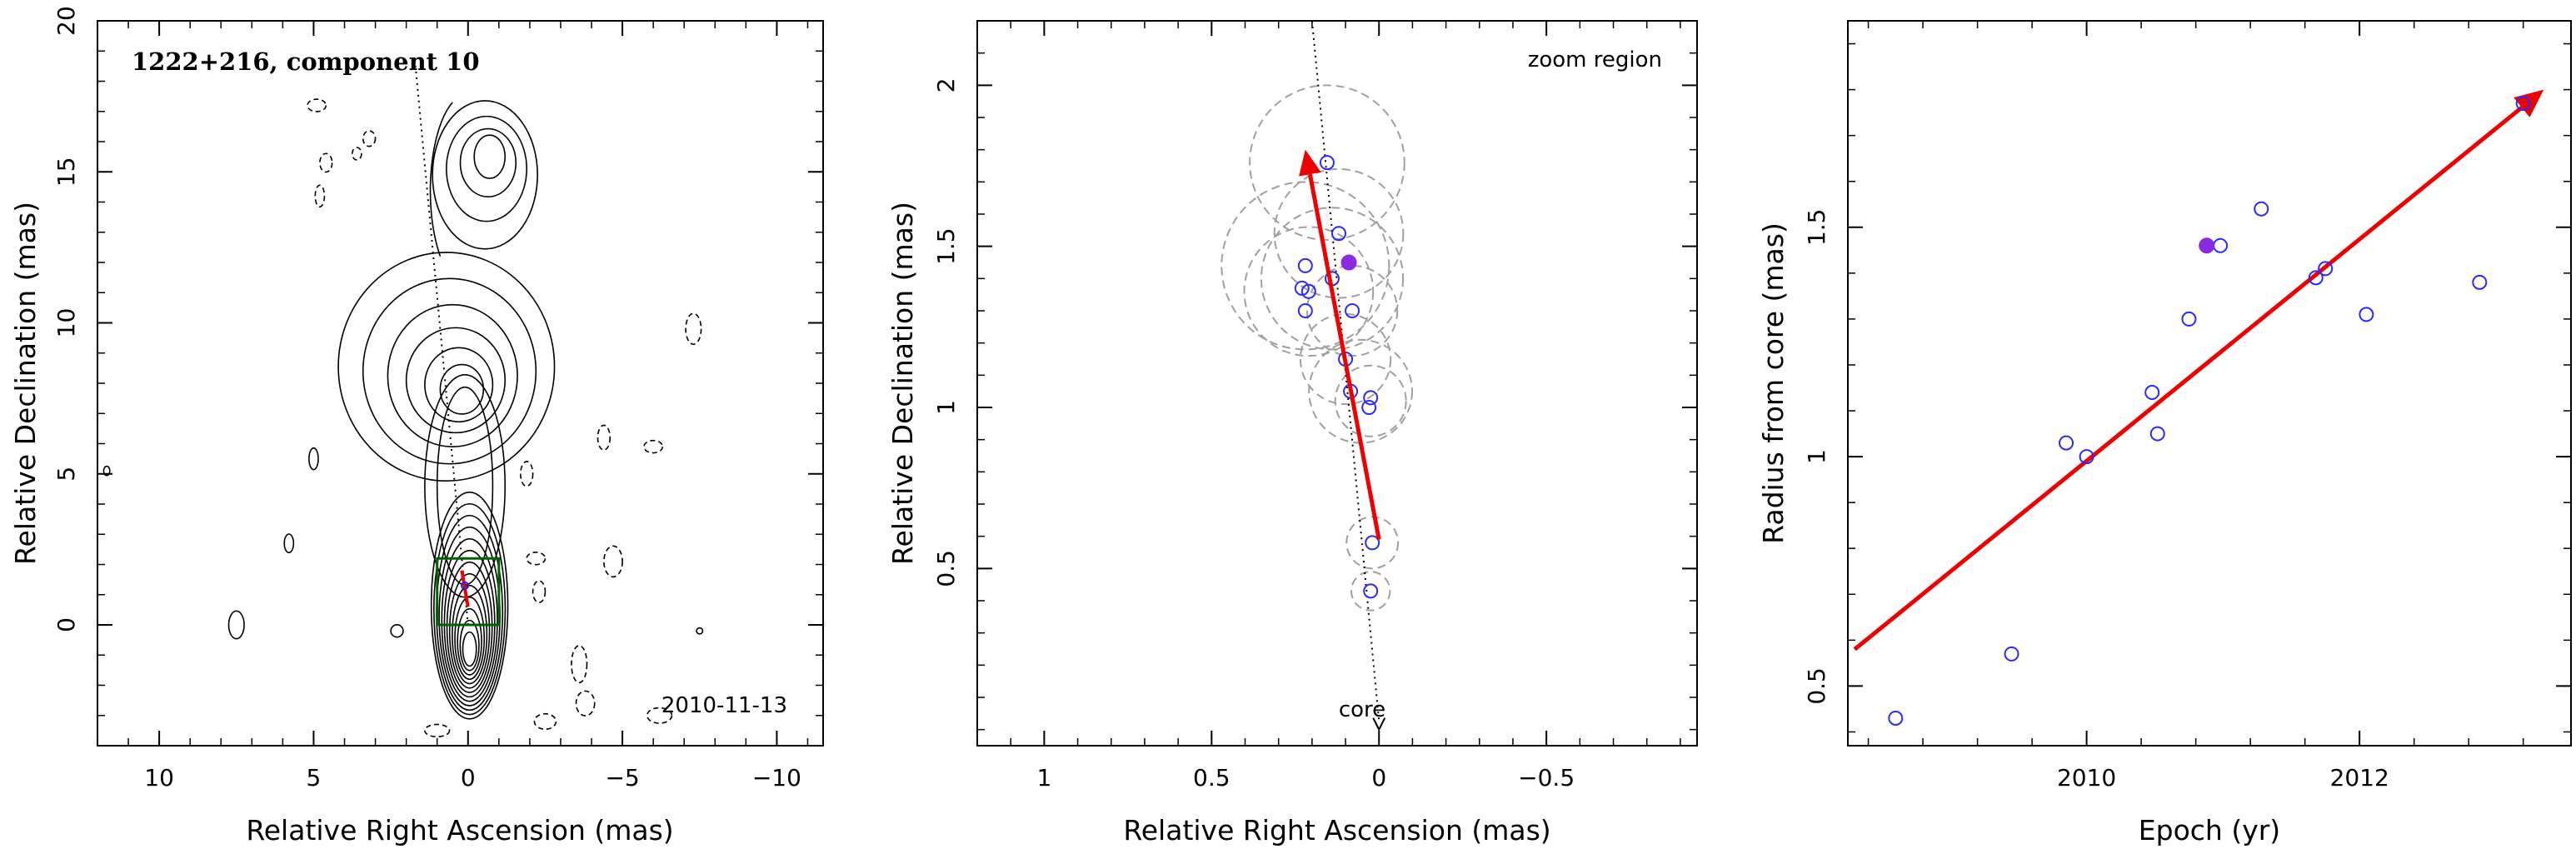 The width and height of the screenshot is (2576, 854). I want to click on p1-y-tick-label: 10, so click(66, 323).